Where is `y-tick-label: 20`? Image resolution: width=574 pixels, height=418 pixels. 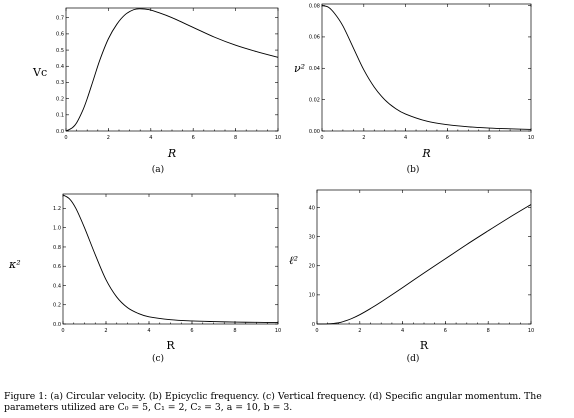 y-tick-label: 20 is located at coordinates (312, 267).